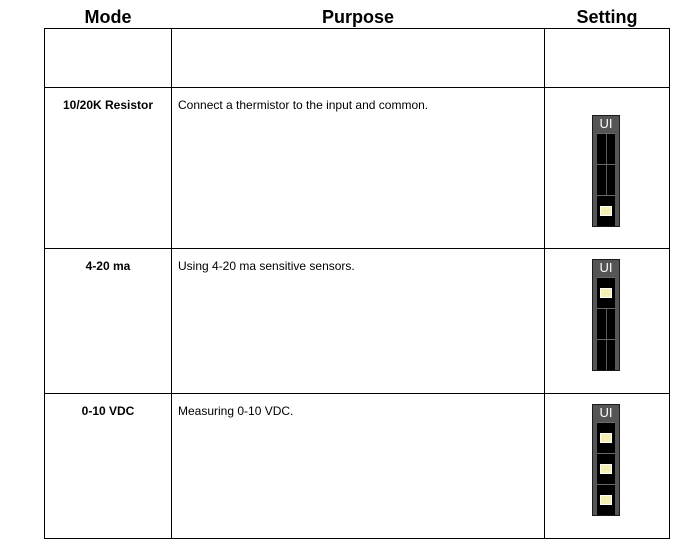 The height and width of the screenshot is (539, 700). Describe the element at coordinates (607, 47) in the screenshot. I see `header-setting: Setting` at that location.